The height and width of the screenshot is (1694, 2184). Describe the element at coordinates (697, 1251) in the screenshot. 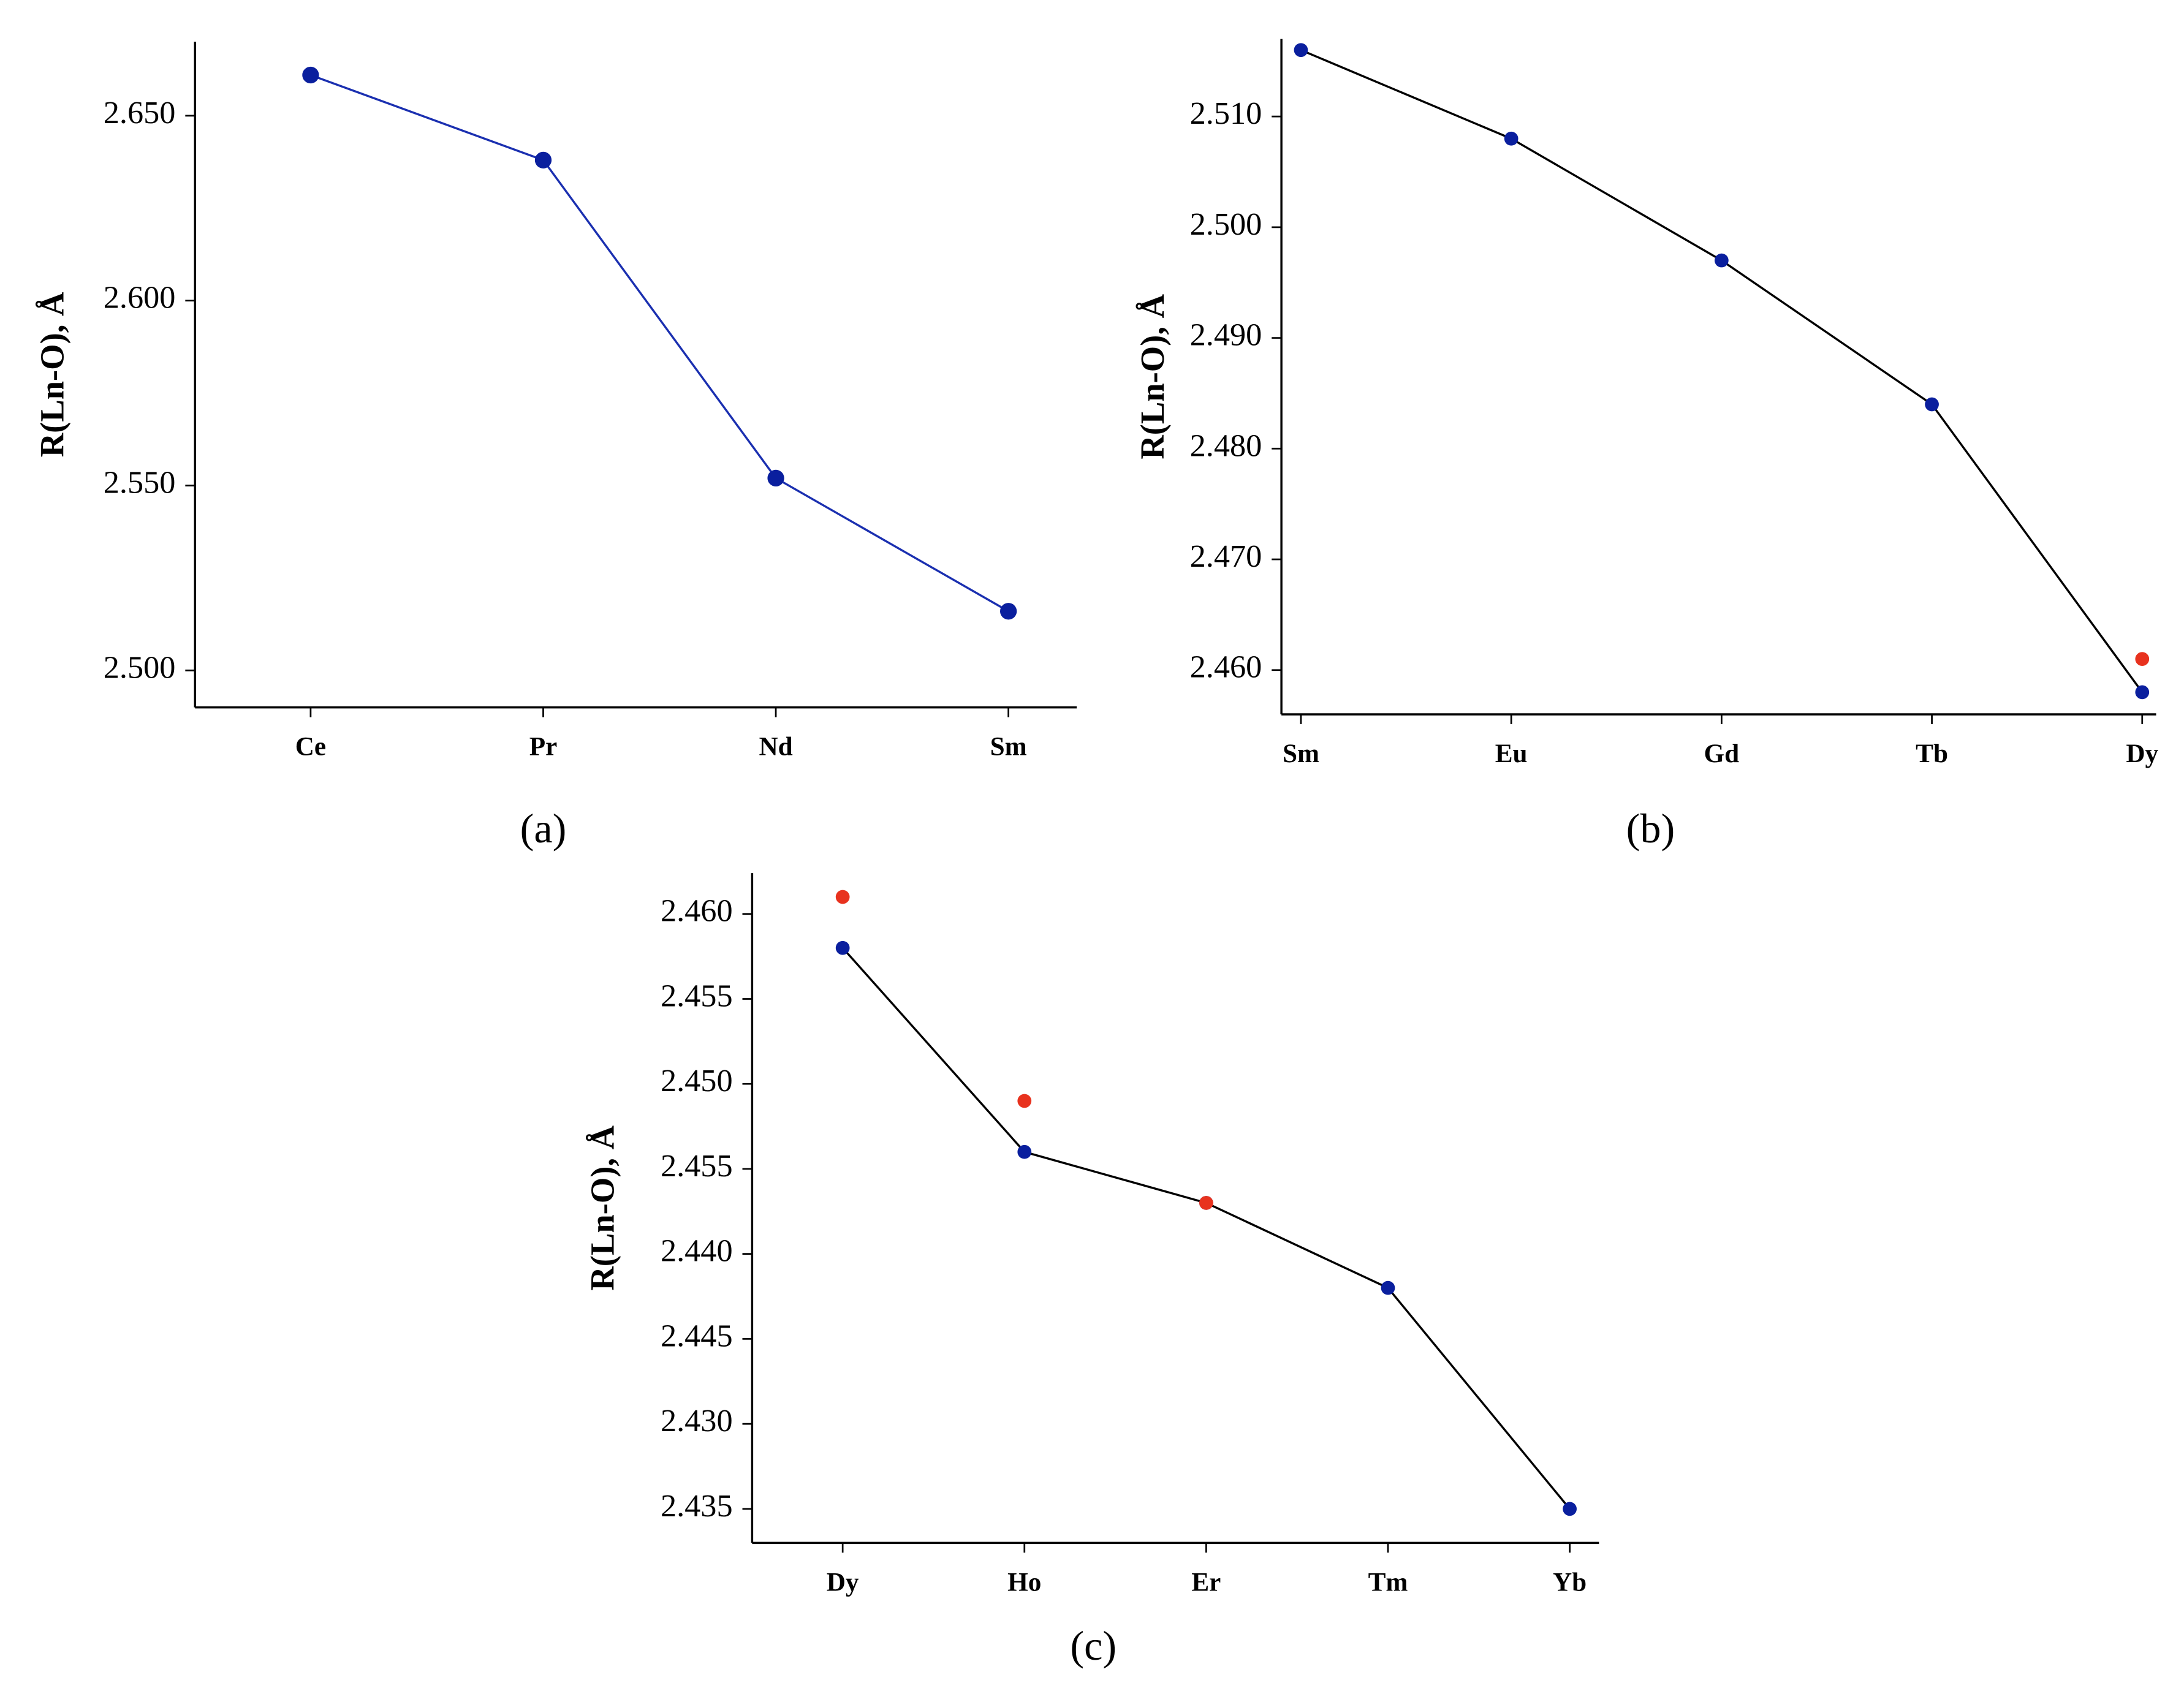

I see `y-tick-label: 2.440` at that location.